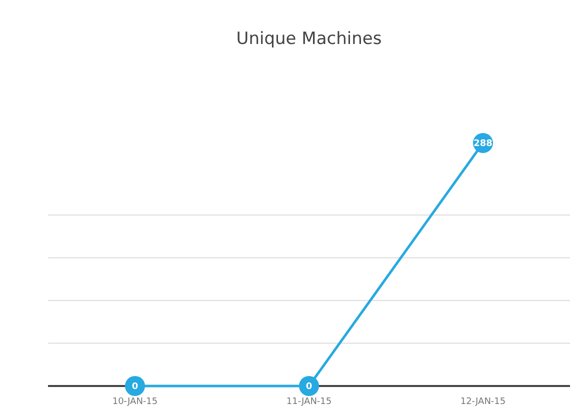 Image resolution: width=577 pixels, height=418 pixels. Describe the element at coordinates (483, 402) in the screenshot. I see `x-tick-label: 12-JAN-15` at that location.